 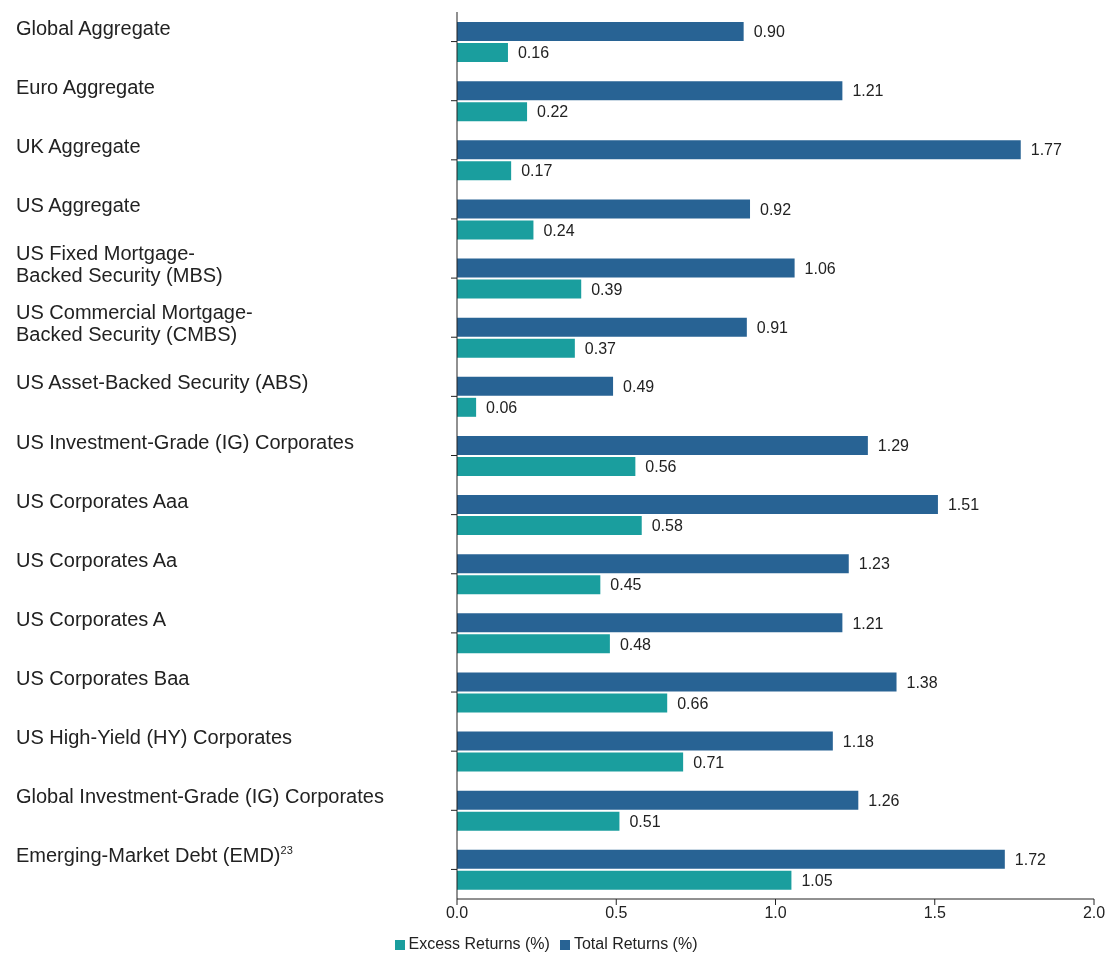 What do you see at coordinates (134, 323) in the screenshot?
I see `y-tick-label: US Commercial Mortgage- Backed Security (CMBS)` at bounding box center [134, 323].